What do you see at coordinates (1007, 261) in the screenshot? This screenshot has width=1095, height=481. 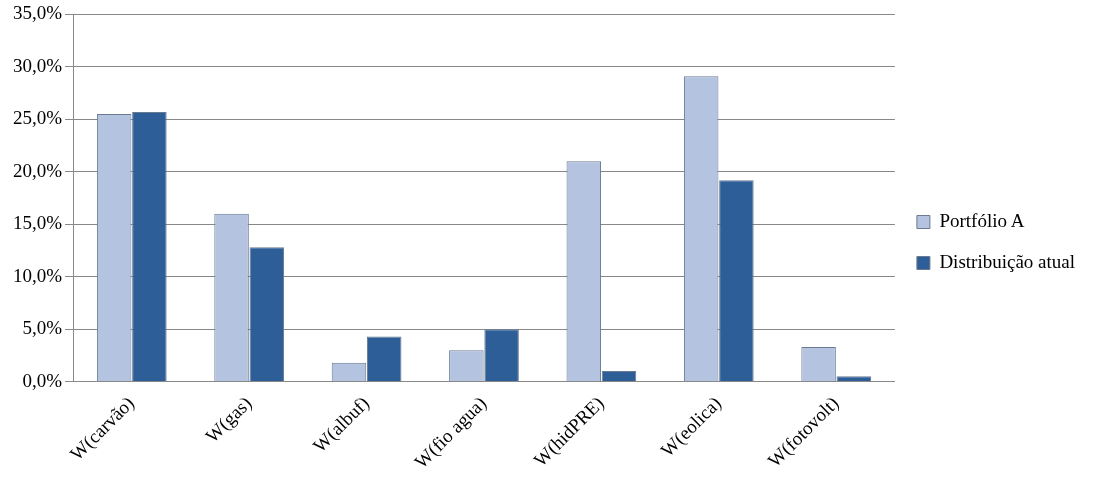 I see `legend-label: Distribuição atual` at bounding box center [1007, 261].